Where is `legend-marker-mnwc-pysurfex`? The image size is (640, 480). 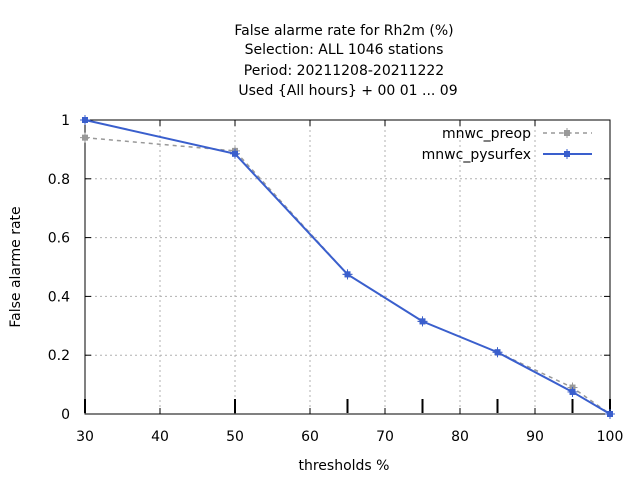
legend-marker-mnwc-pysurfex is located at coordinates (567, 154).